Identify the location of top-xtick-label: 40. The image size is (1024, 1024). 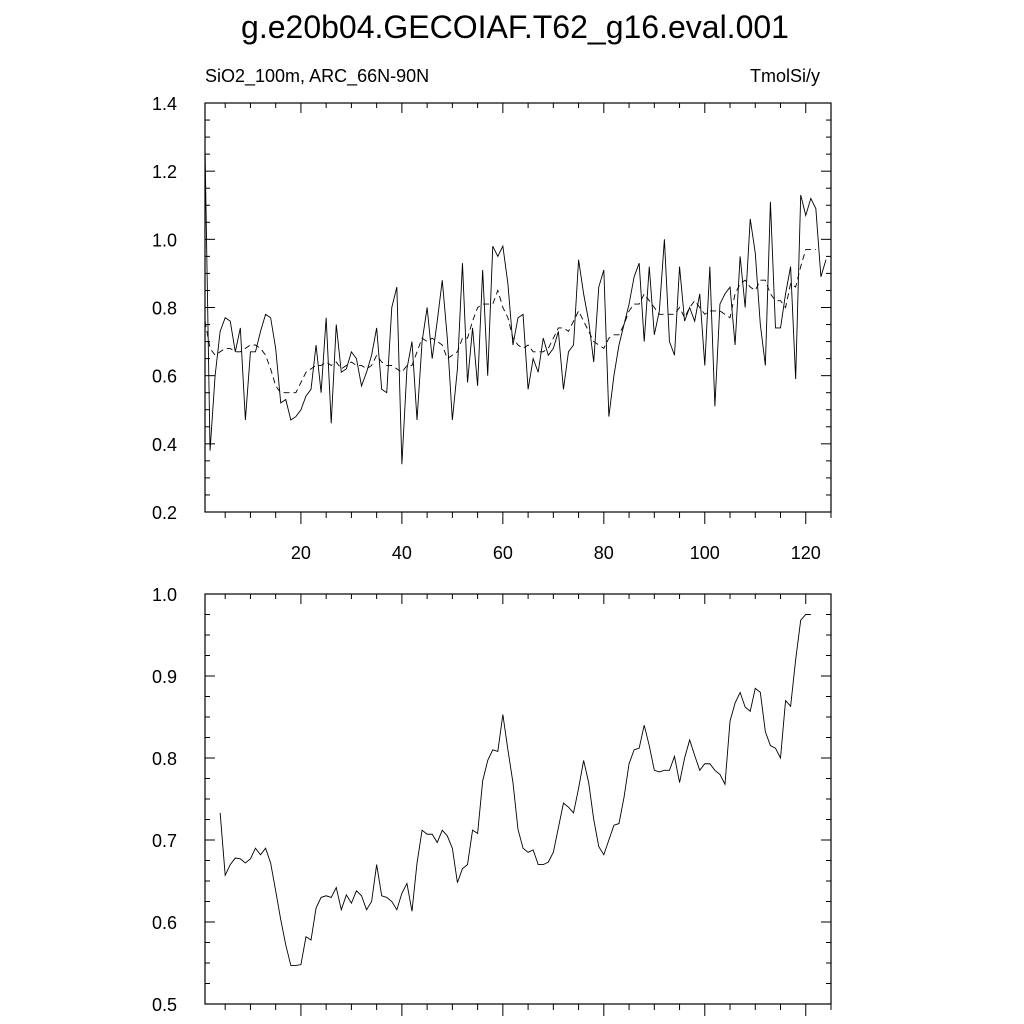
(402, 553).